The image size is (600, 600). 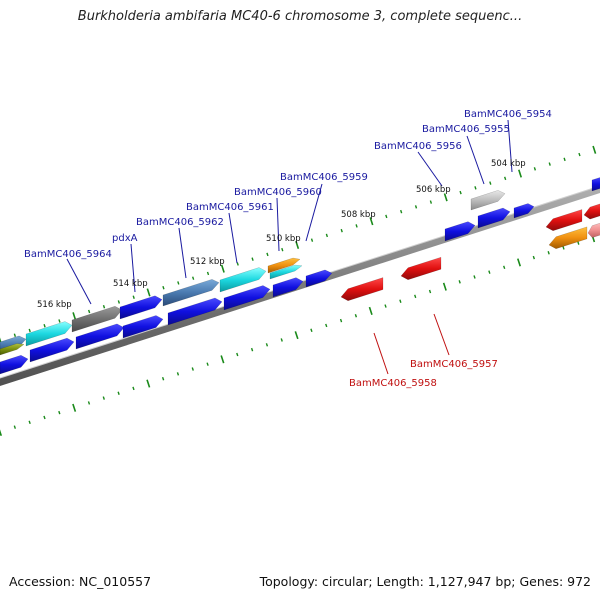 What do you see at coordinates (358, 215) in the screenshot?
I see `tick-label-508kbp: 508 kbp` at bounding box center [358, 215].